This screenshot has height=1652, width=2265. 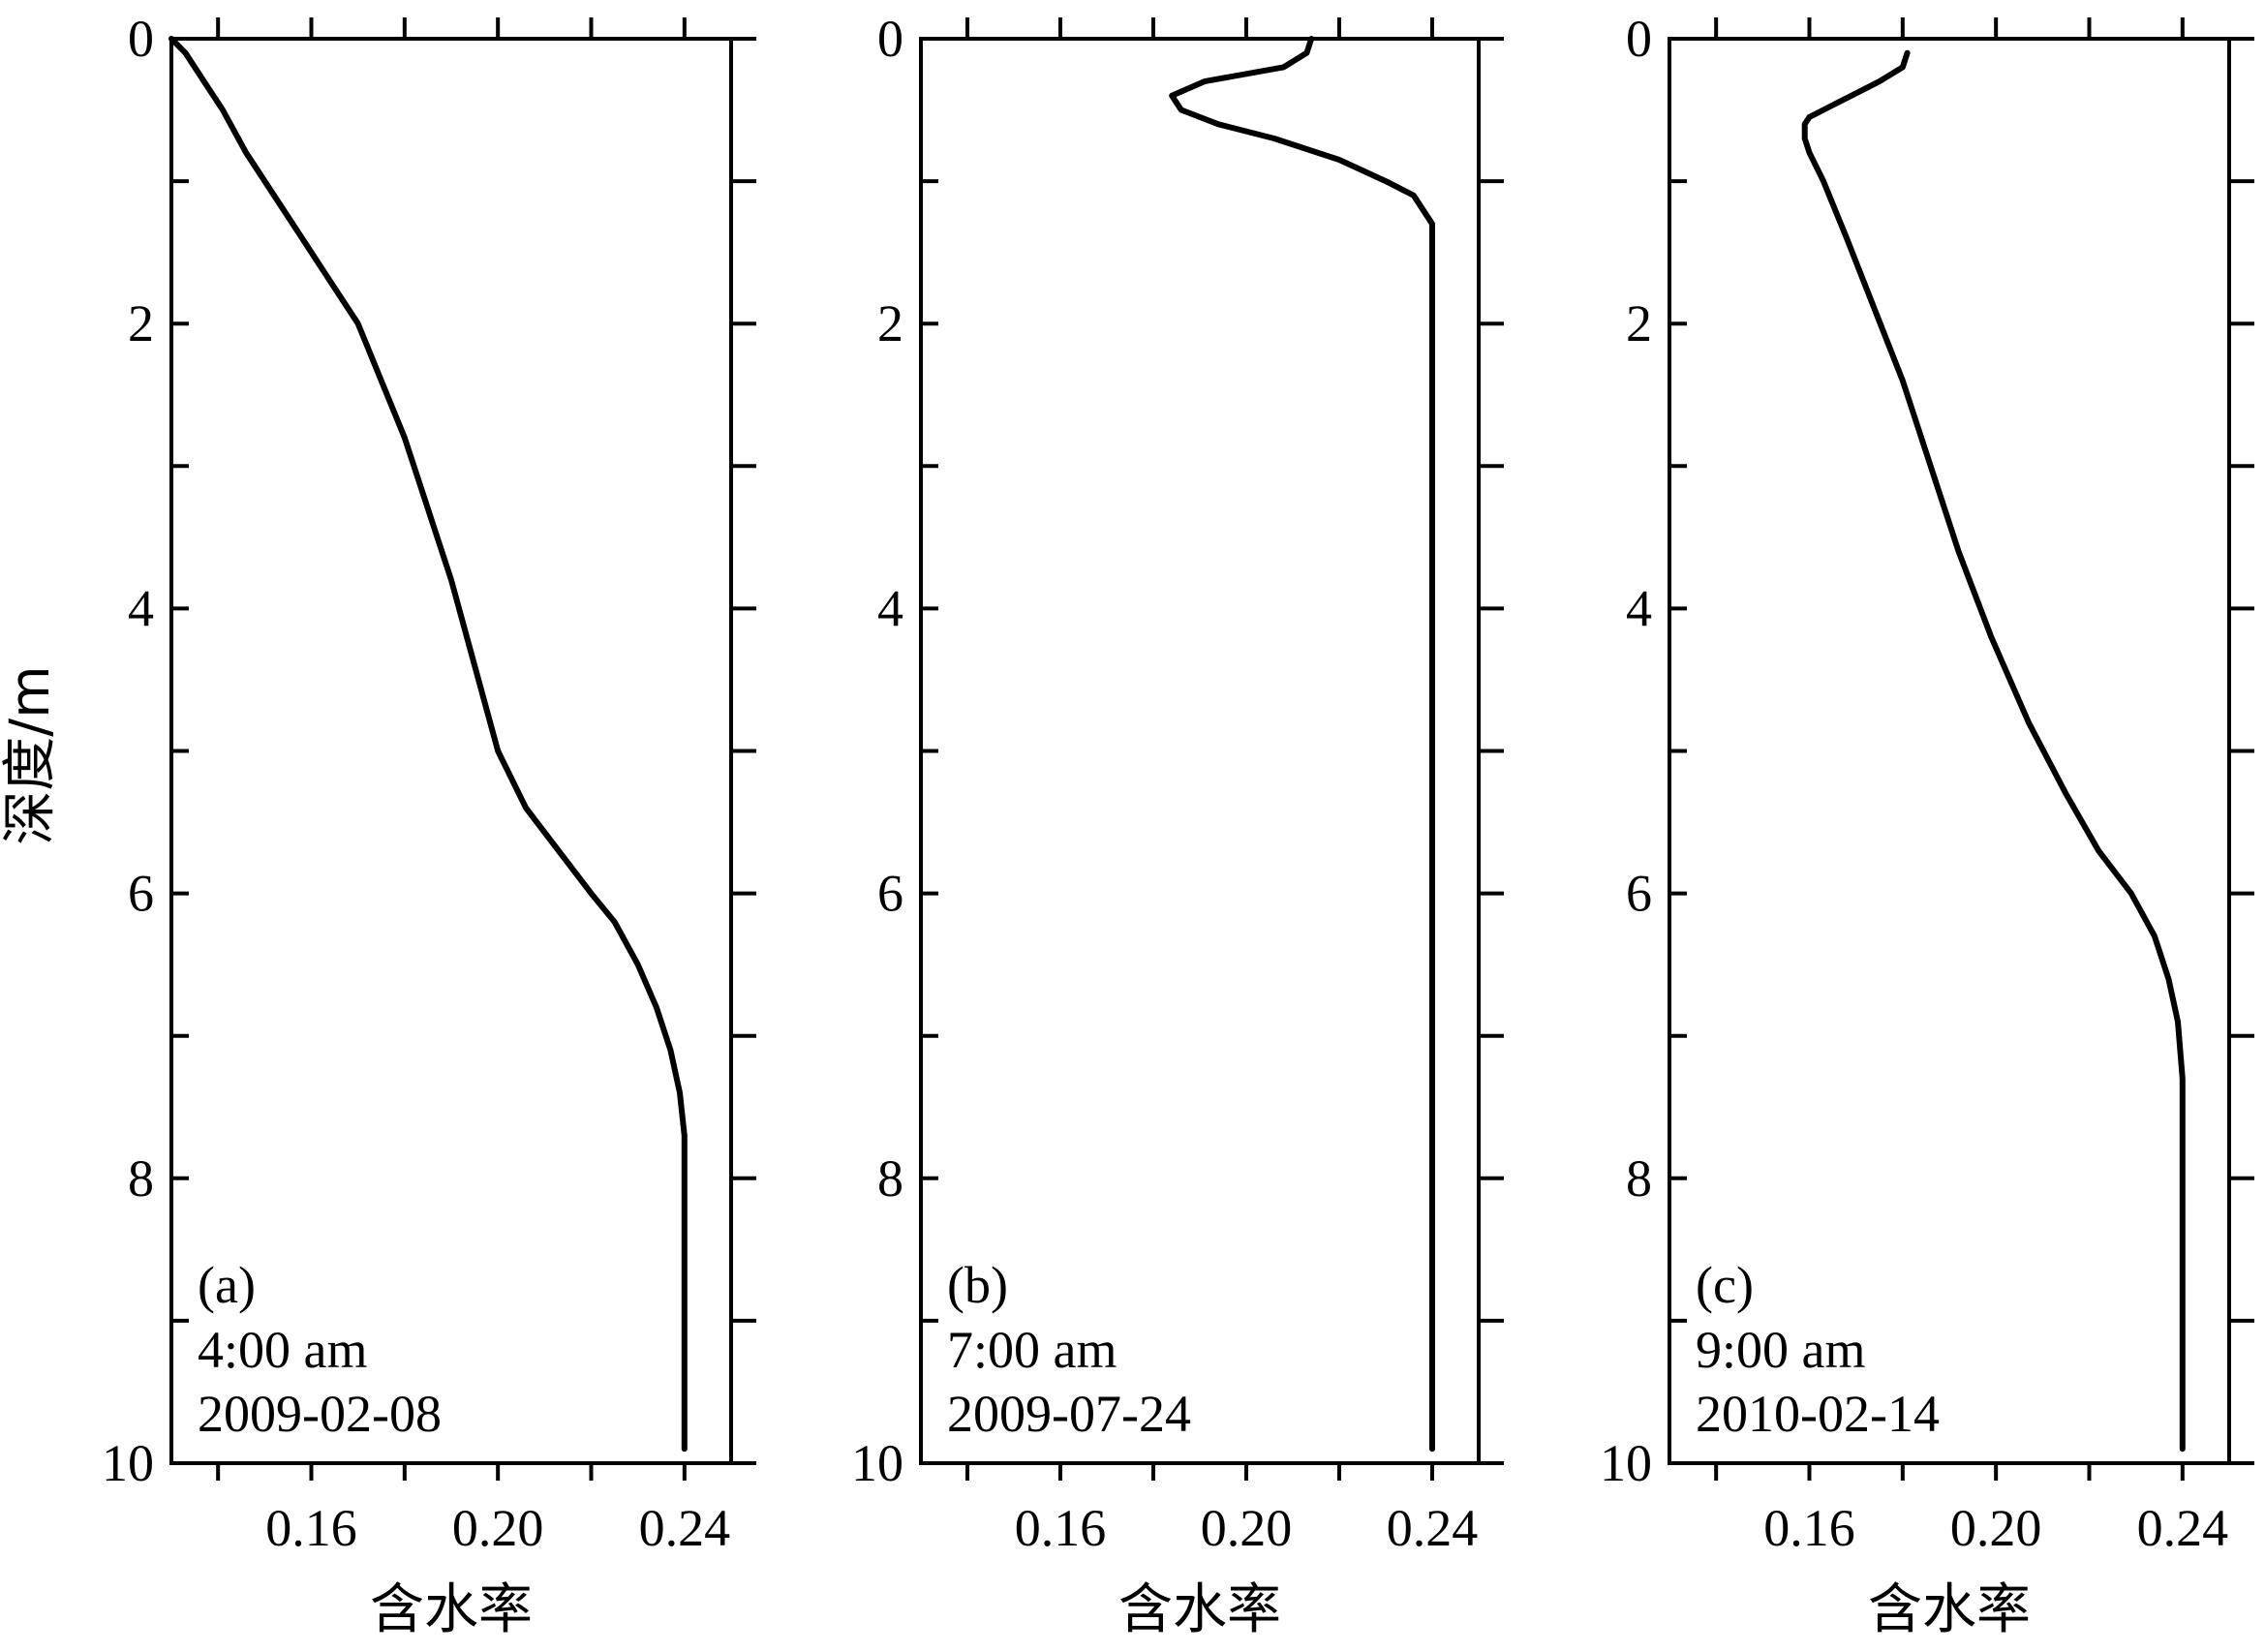 I want to click on time-label: 9:00 am, so click(x=1781, y=1350).